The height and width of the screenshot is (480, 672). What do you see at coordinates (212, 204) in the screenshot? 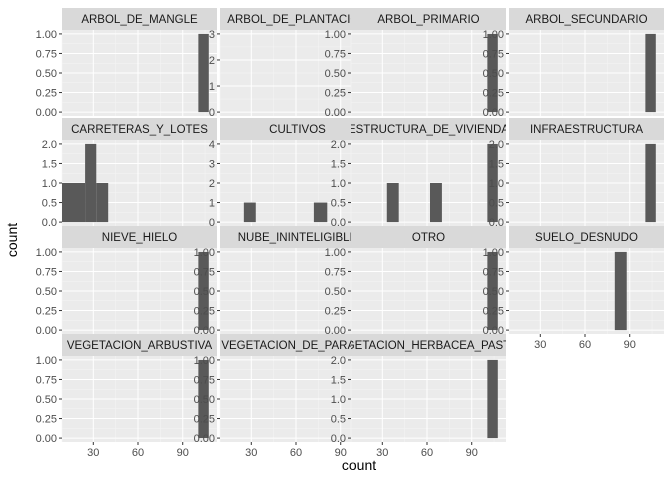
I see `y-tick-label: 1` at bounding box center [212, 204].